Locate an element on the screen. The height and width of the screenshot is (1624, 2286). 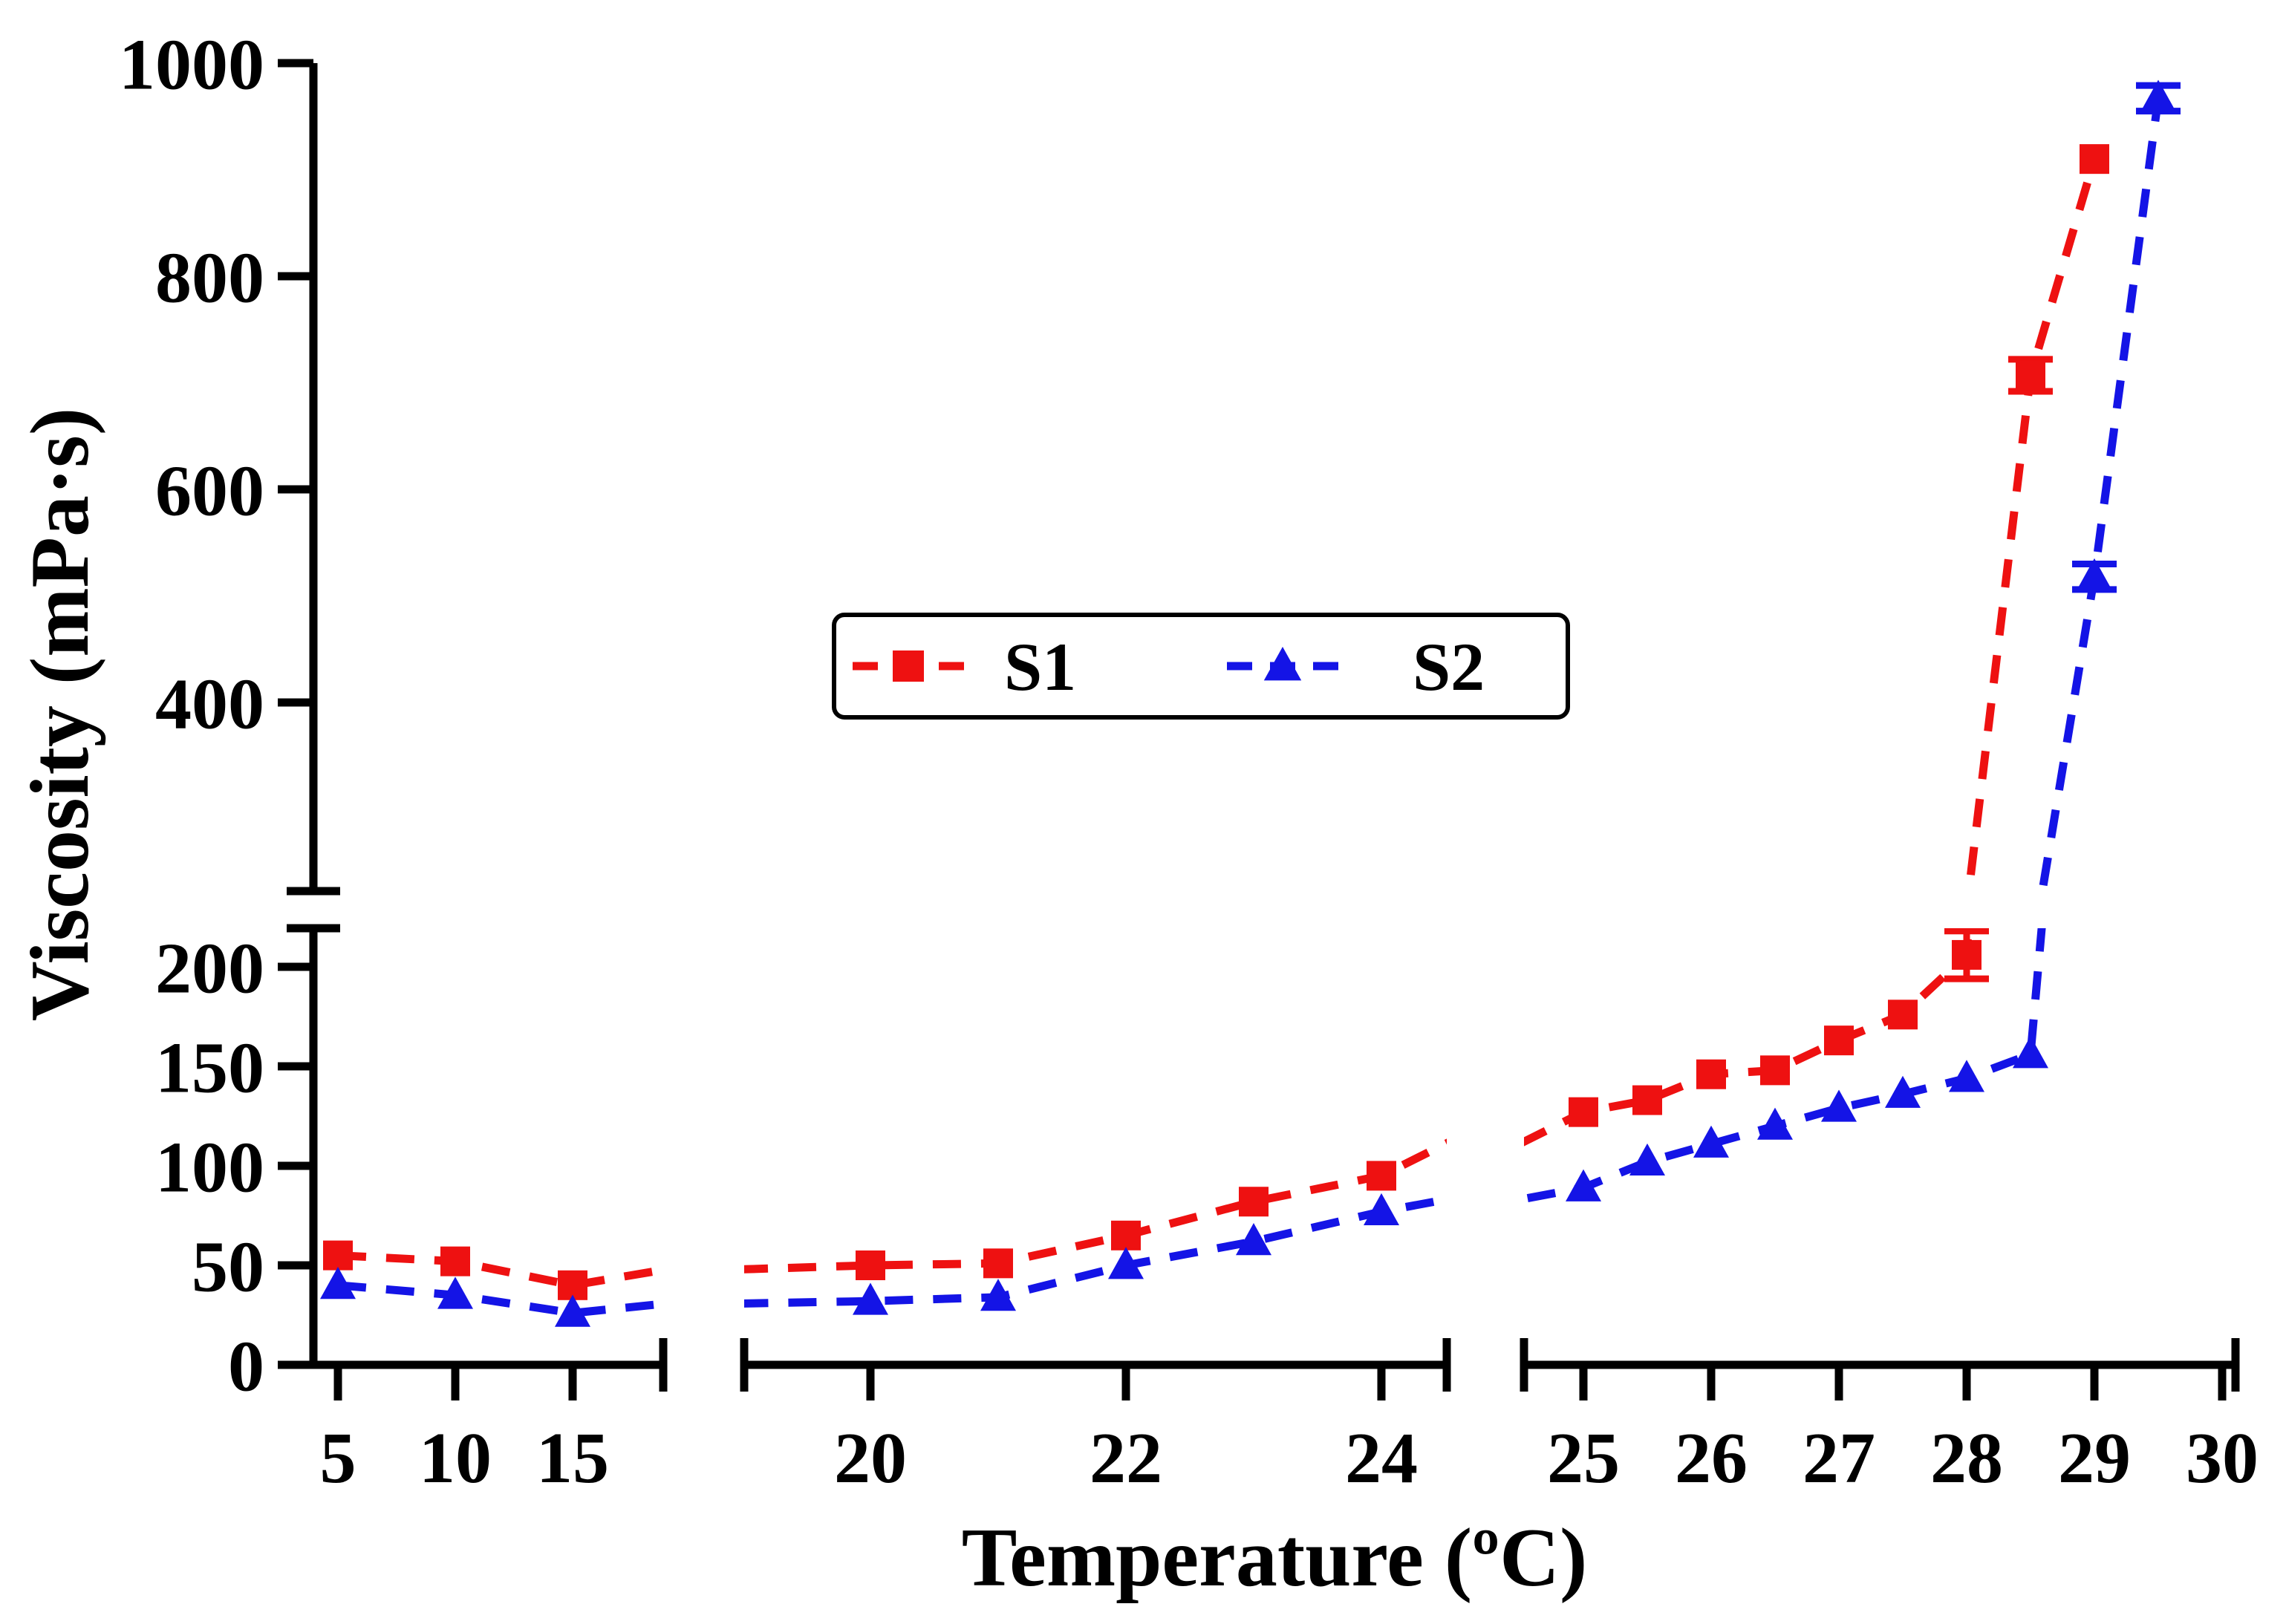
x-tick-label: 30 is located at coordinates (2222, 1459).